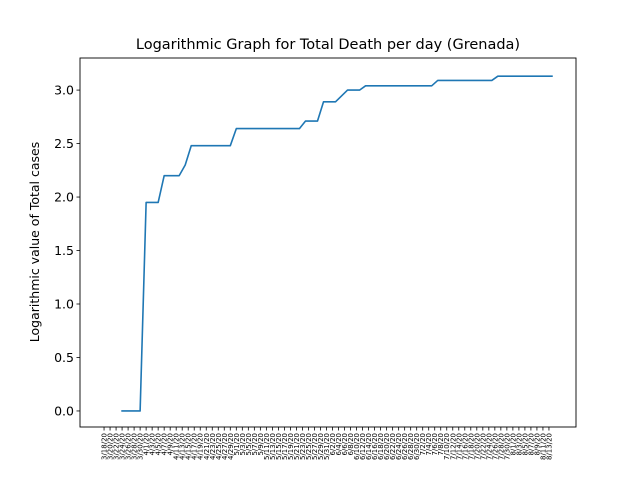 The width and height of the screenshot is (640, 480). I want to click on y-axis-label: Logarithmic value of Total cases, so click(34, 242).